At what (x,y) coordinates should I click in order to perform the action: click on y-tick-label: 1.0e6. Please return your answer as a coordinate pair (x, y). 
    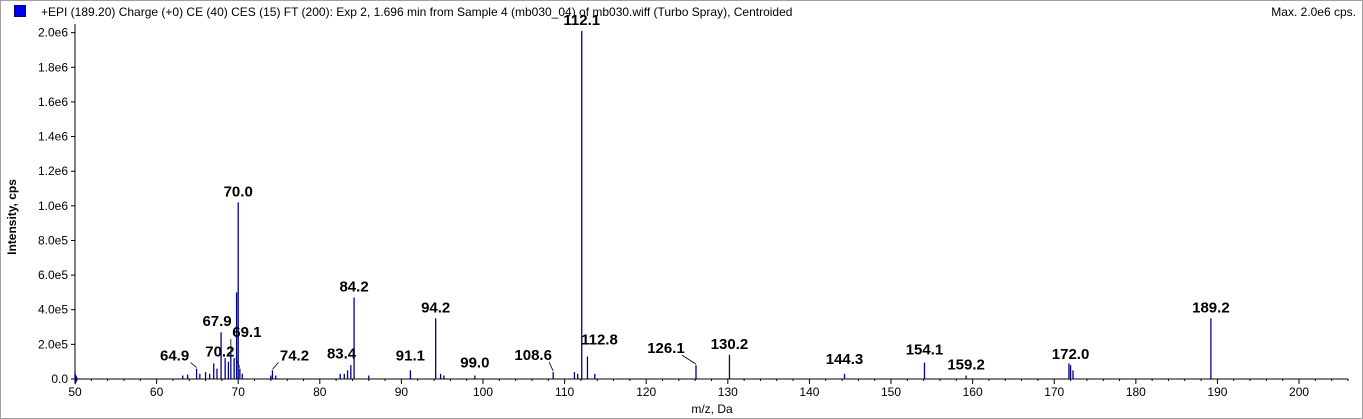
    Looking at the image, I should click on (53, 206).